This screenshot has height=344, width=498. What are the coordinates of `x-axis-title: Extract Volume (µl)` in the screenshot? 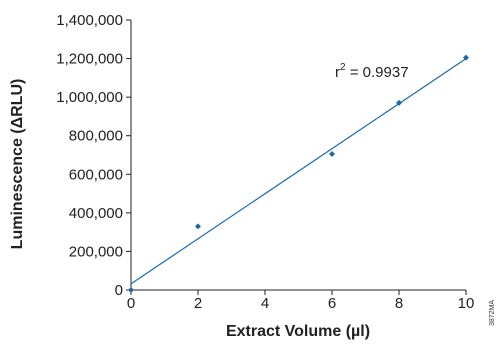 It's located at (298, 331).